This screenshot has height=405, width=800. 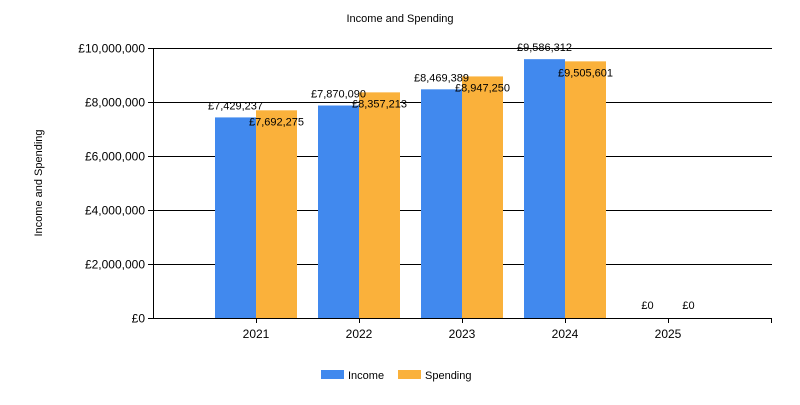 I want to click on legend: Income Spending, so click(x=396, y=376).